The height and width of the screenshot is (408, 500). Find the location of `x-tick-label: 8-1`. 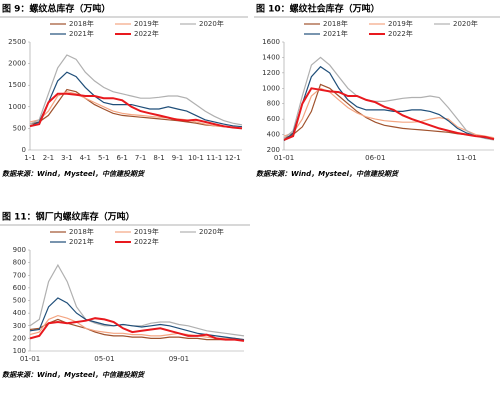

x-tick-label: 8-1 is located at coordinates (158, 158).